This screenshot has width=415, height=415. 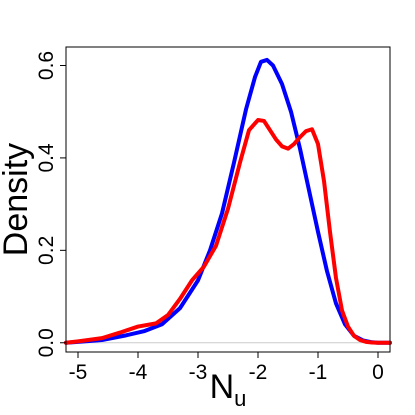 What do you see at coordinates (17, 199) in the screenshot?
I see `y-axis-title: Density` at bounding box center [17, 199].